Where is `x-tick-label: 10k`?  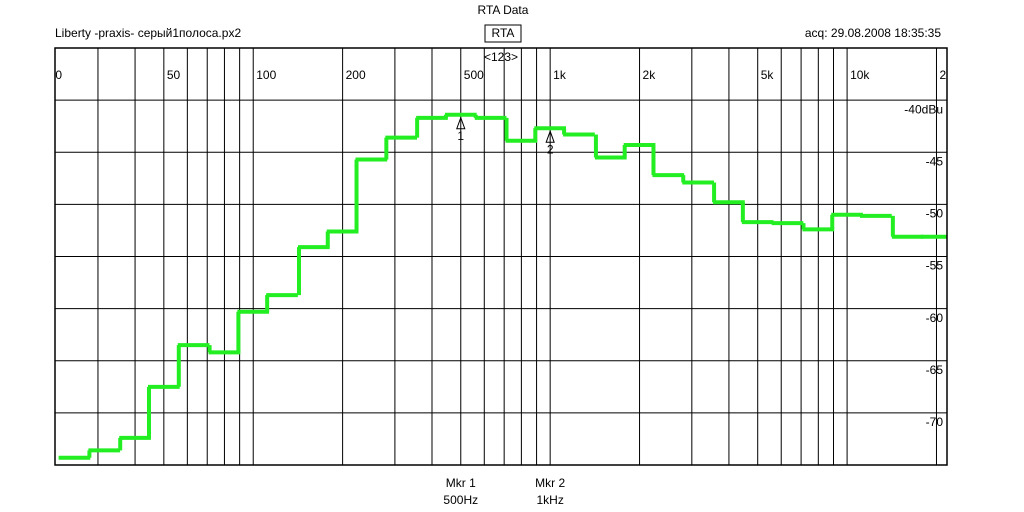
x-tick-label: 10k is located at coordinates (860, 75).